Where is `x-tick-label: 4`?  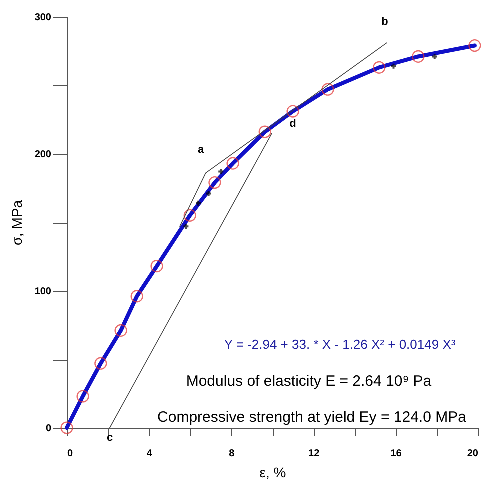
x-tick-label: 4 is located at coordinates (149, 454).